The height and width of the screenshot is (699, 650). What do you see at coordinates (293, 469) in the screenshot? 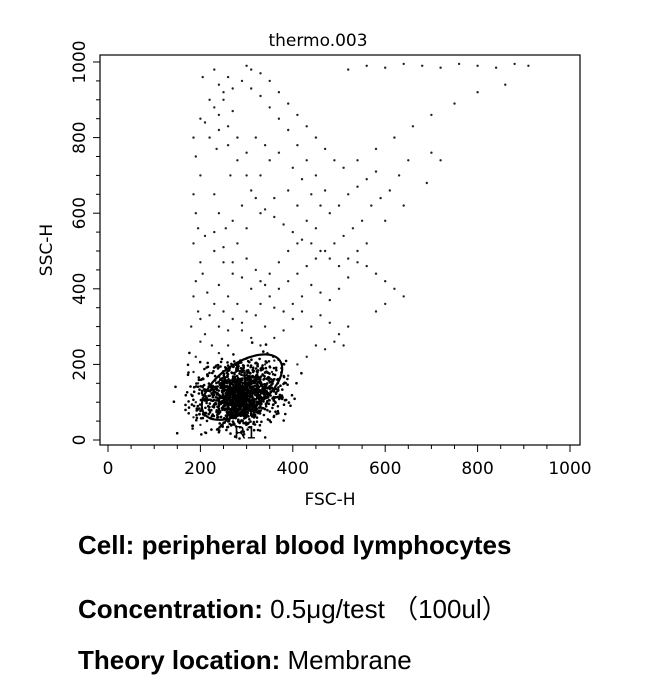
I see `x-tick-label: 400` at bounding box center [293, 469].